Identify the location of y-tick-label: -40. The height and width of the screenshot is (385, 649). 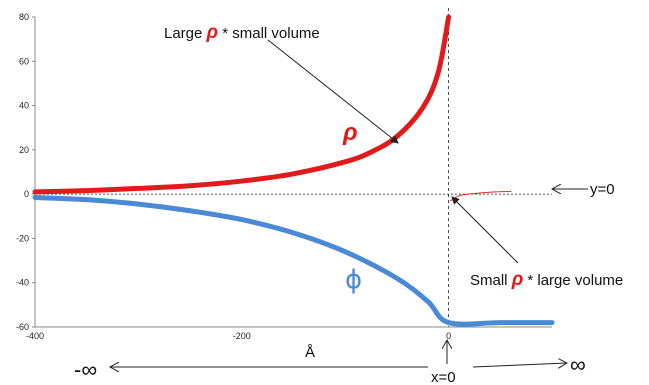
(22, 283).